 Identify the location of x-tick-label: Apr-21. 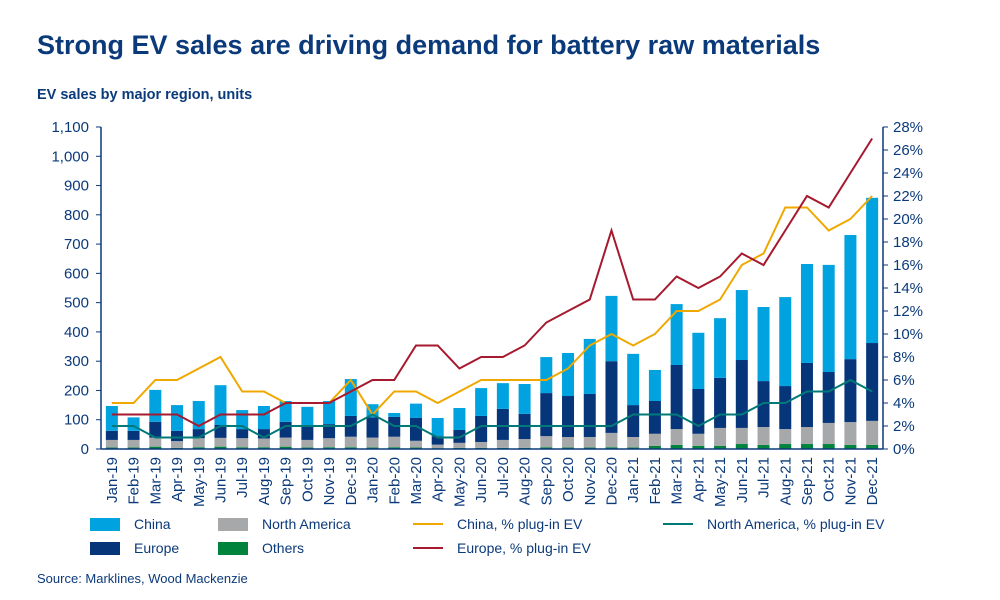
(698, 479).